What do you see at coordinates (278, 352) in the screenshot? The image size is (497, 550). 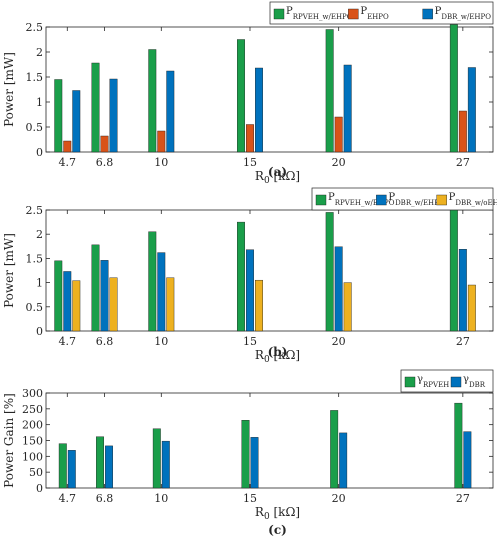 I see `panel-caption: (b)` at bounding box center [278, 352].